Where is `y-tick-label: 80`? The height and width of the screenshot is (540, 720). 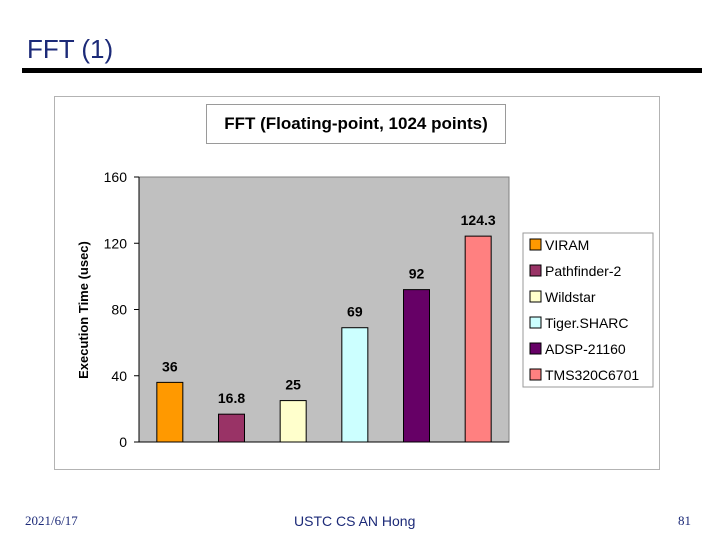 y-tick-label: 80 is located at coordinates (119, 310).